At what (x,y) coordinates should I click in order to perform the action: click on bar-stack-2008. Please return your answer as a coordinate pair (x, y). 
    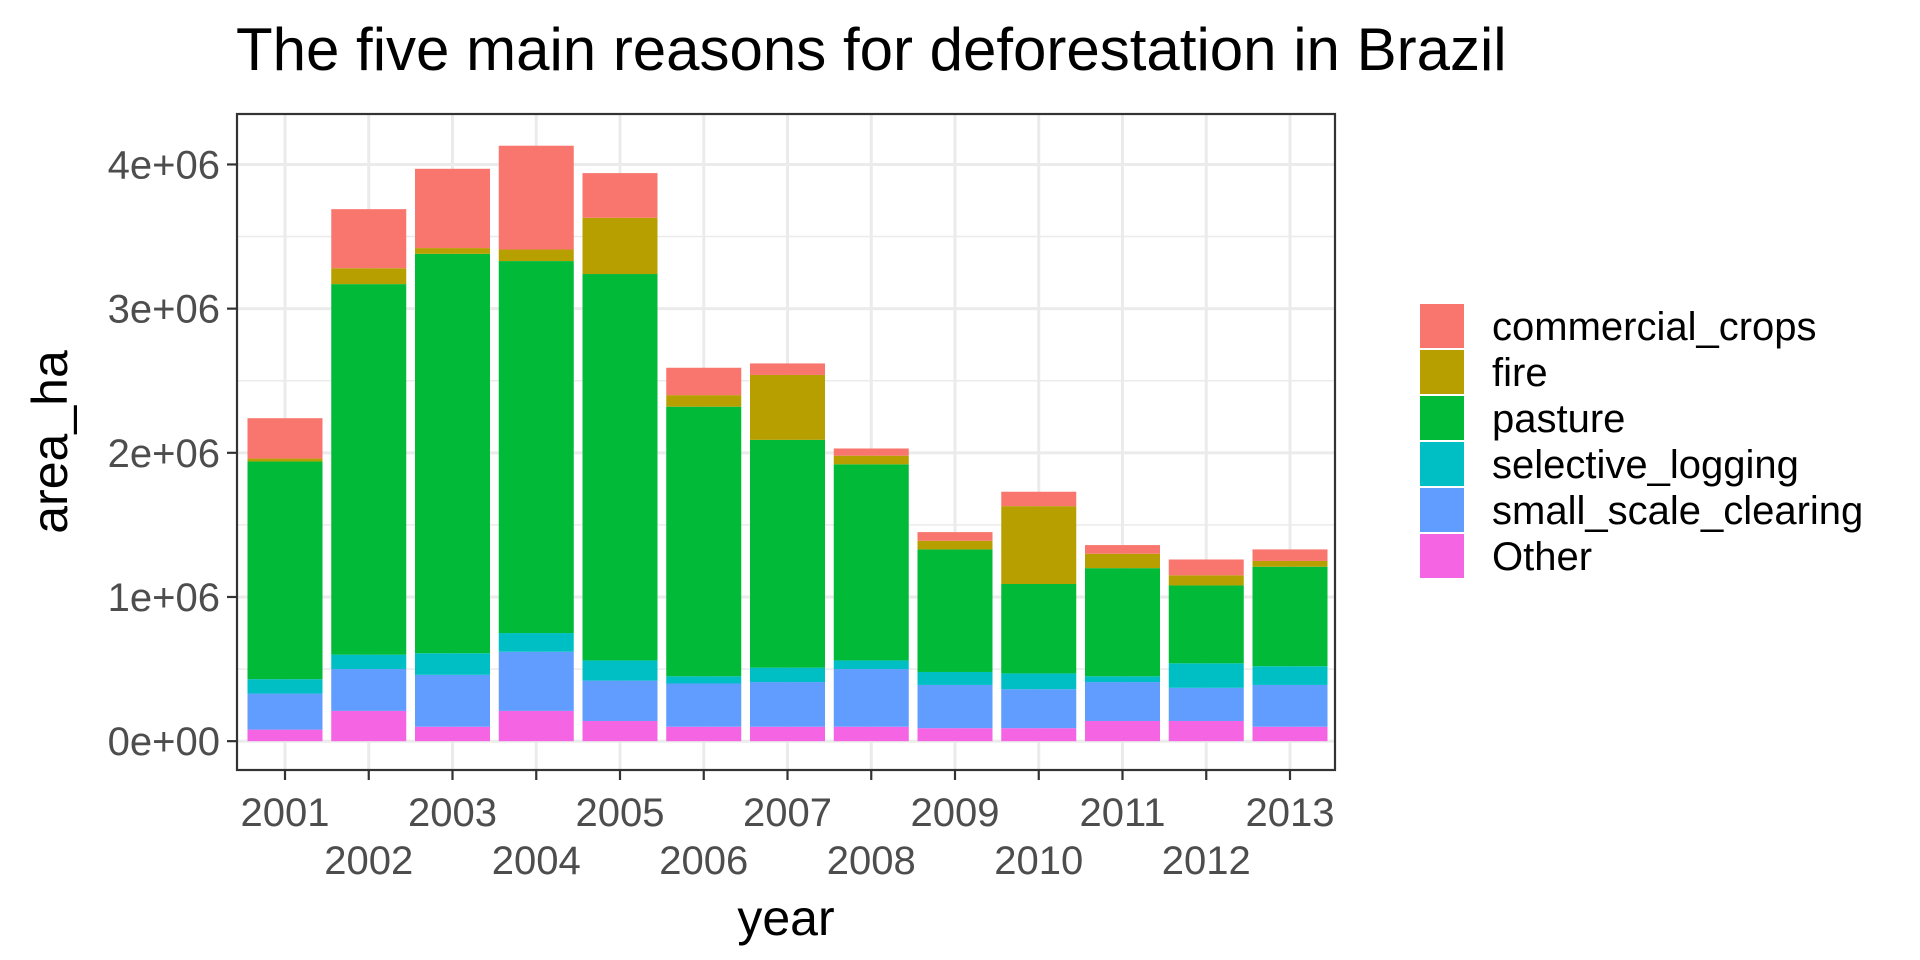
    Looking at the image, I should click on (871, 595).